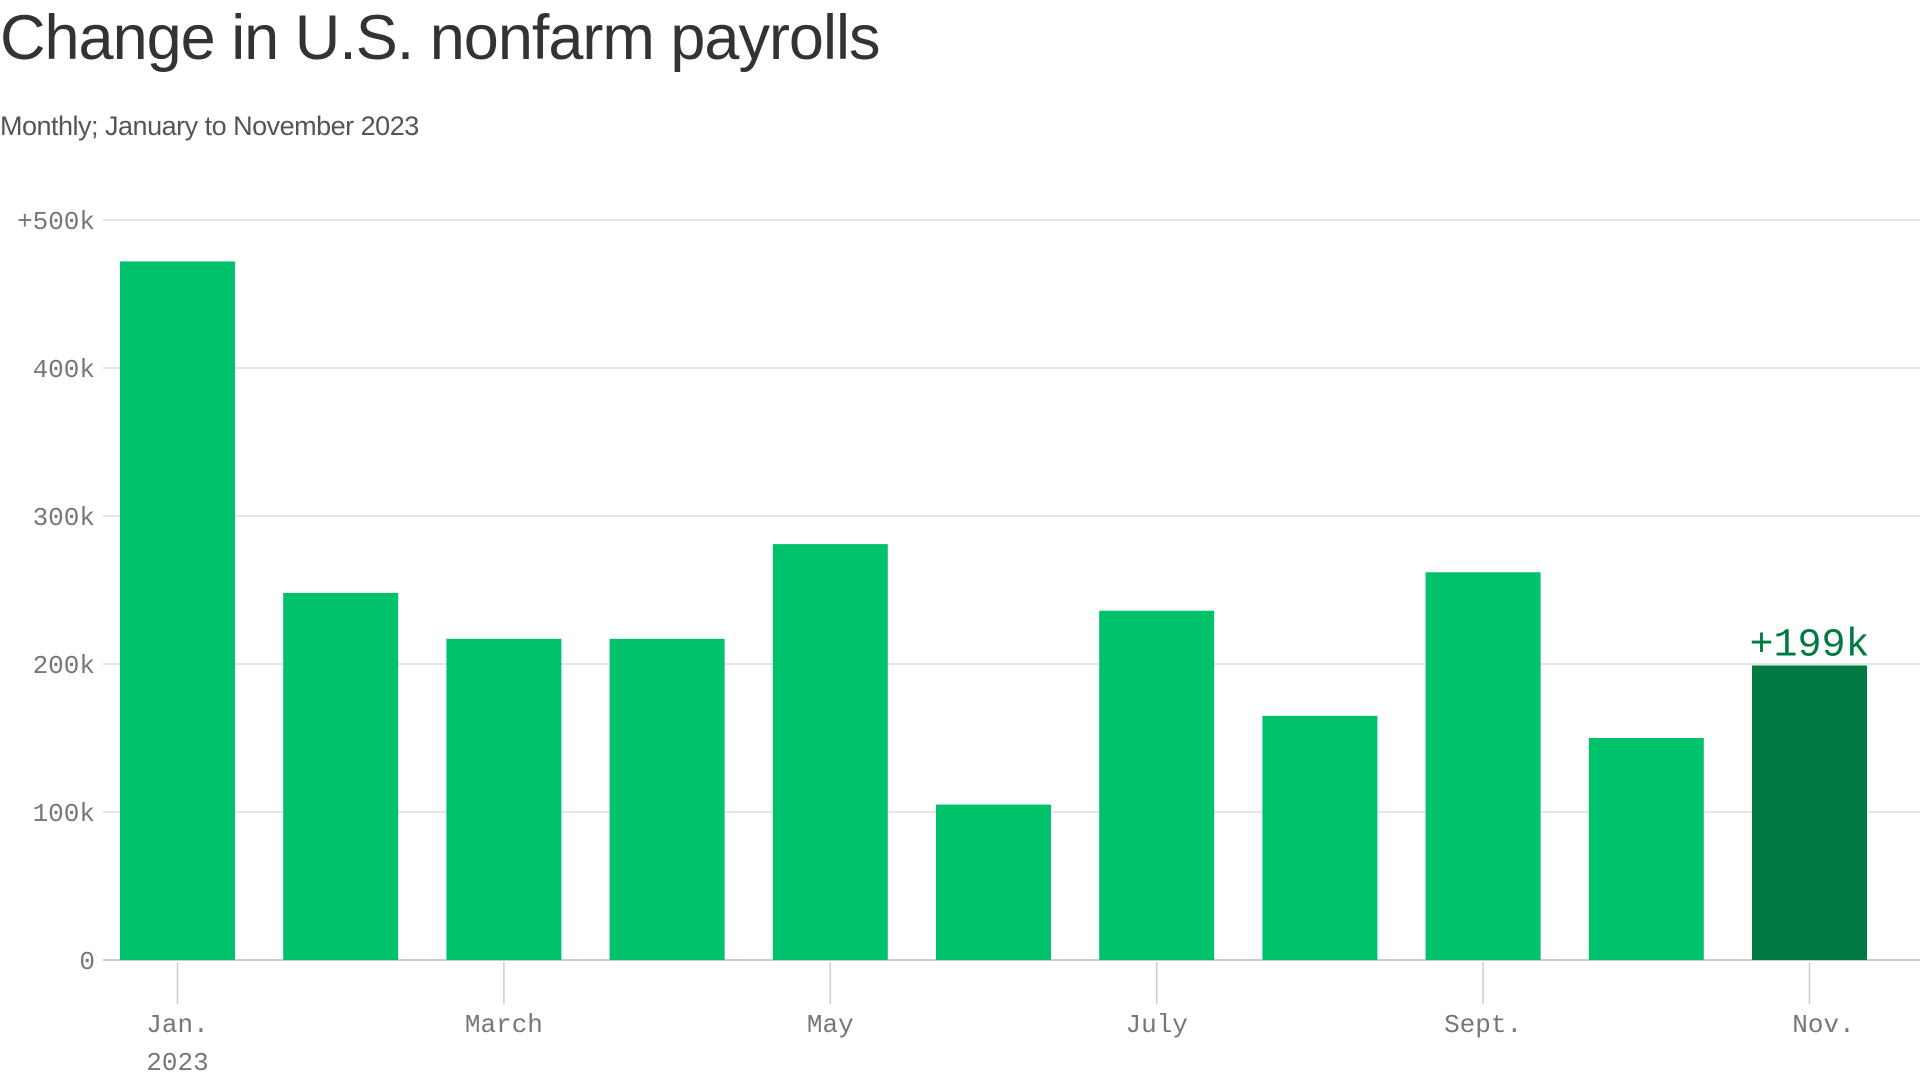 The height and width of the screenshot is (1080, 1920). I want to click on x-tick-label: Jan., so click(177, 1025).